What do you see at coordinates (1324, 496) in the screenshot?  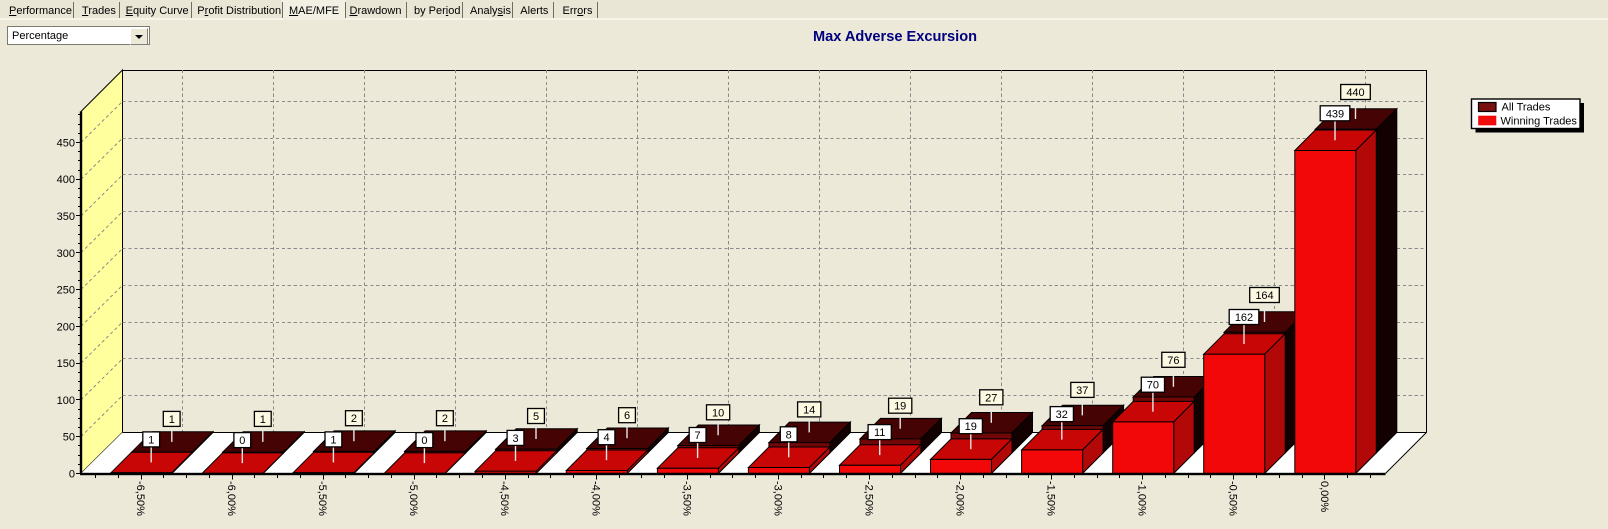 I see `svg-text: 0,00%` at bounding box center [1324, 496].